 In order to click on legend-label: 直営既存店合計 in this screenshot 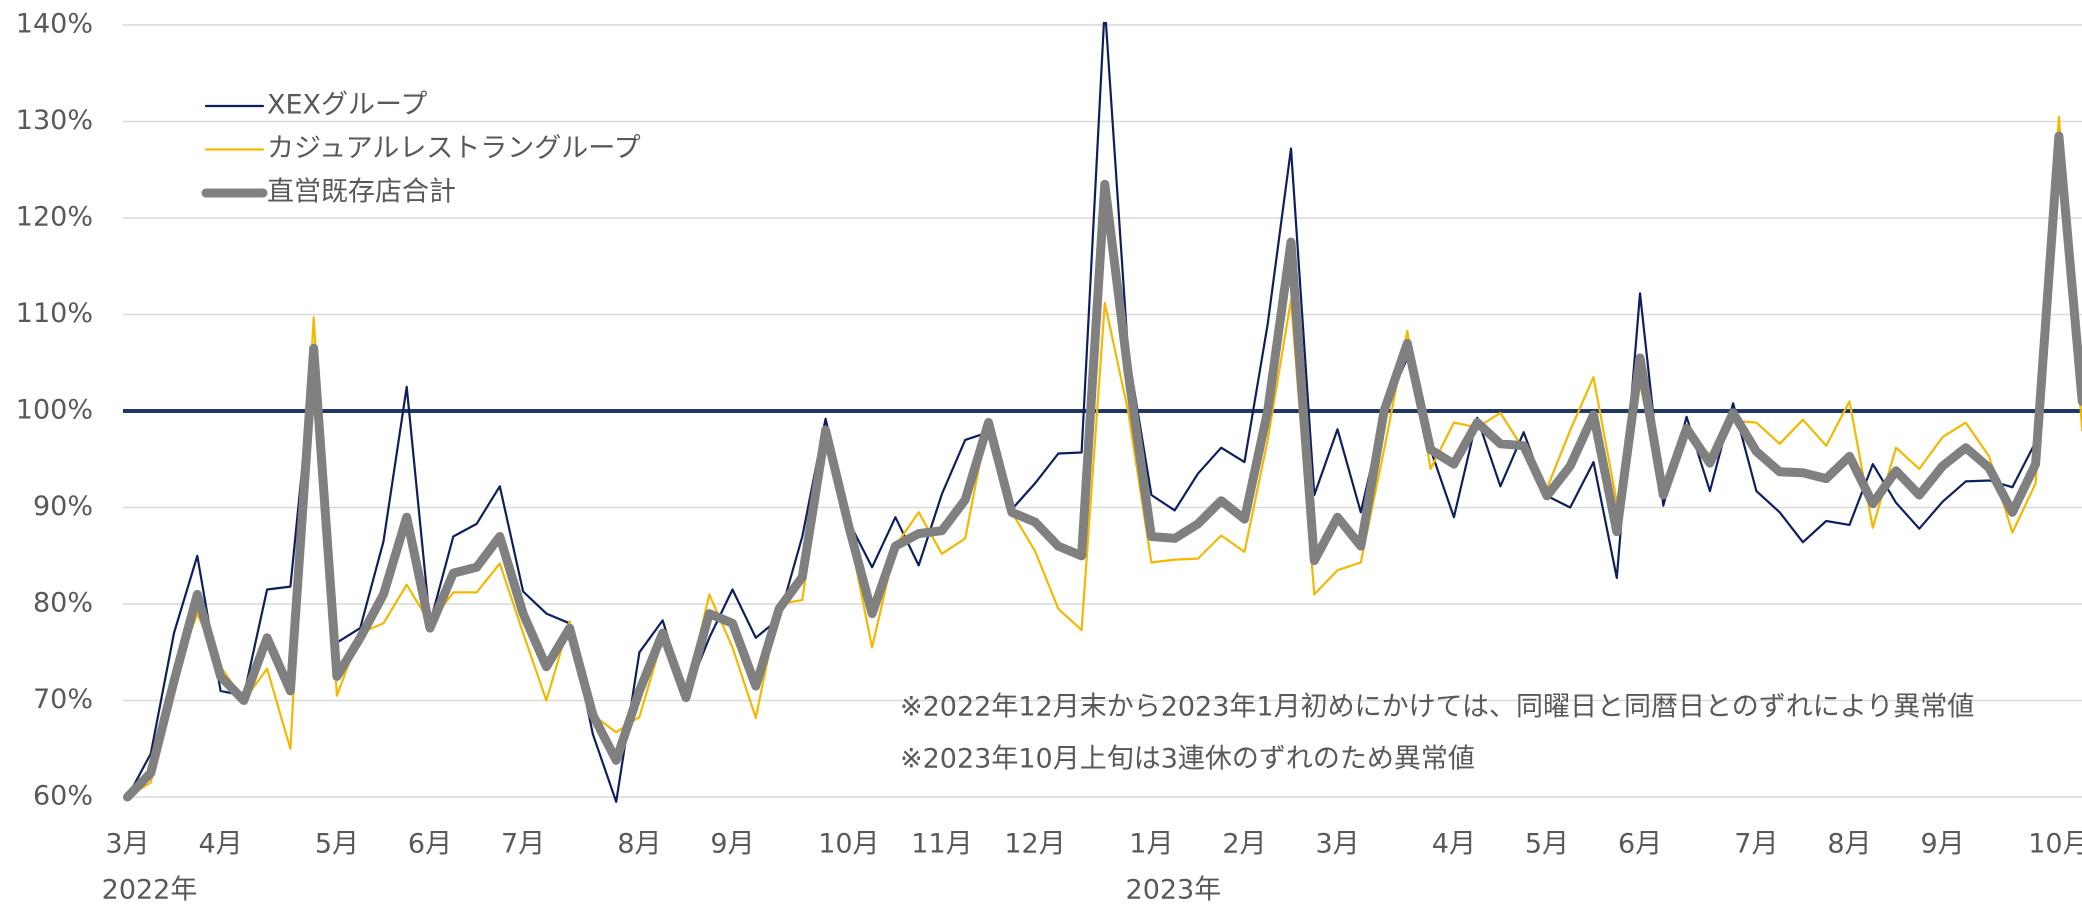, I will do `click(361, 192)`.